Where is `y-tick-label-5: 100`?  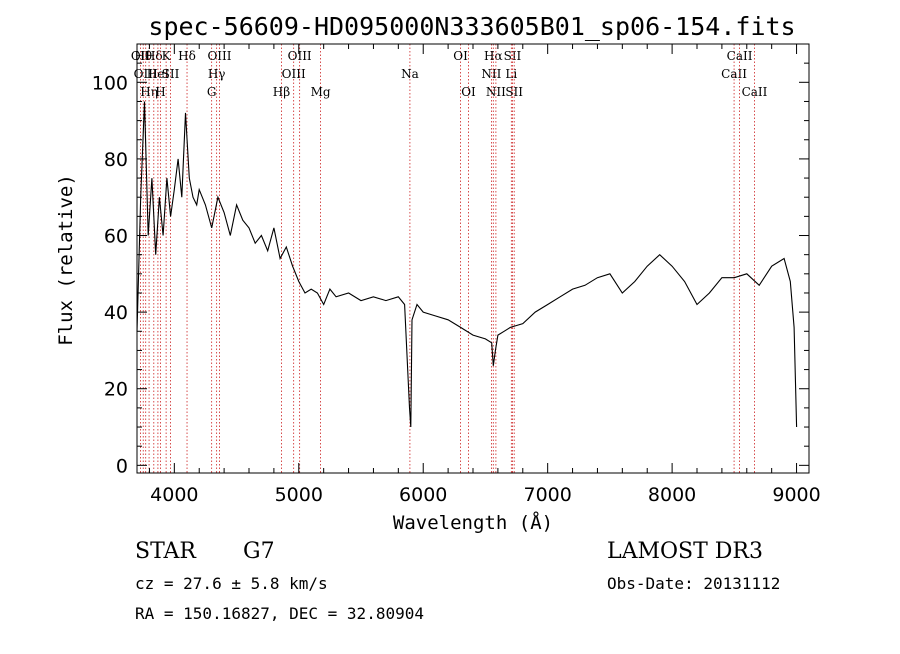
y-tick-label-5: 100 is located at coordinates (110, 83).